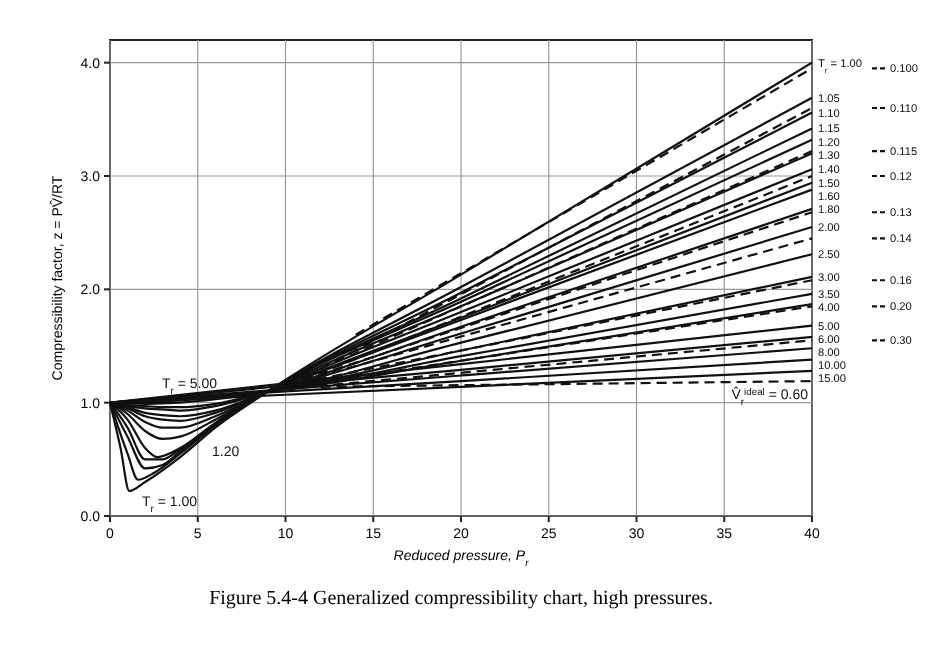  I want to click on text: Figure 5.4-4 Generalized compressibility chart, high pressures., so click(461, 599).